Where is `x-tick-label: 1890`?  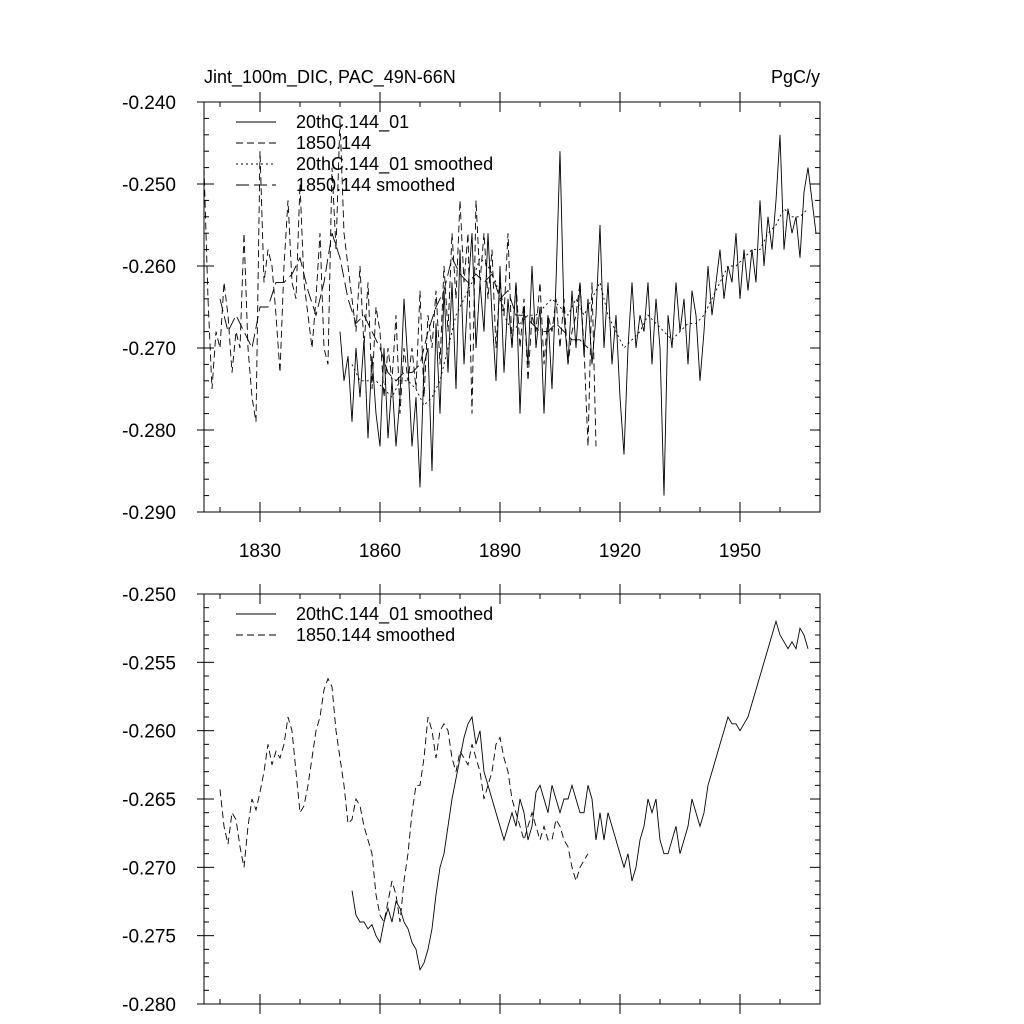
x-tick-label: 1890 is located at coordinates (500, 551).